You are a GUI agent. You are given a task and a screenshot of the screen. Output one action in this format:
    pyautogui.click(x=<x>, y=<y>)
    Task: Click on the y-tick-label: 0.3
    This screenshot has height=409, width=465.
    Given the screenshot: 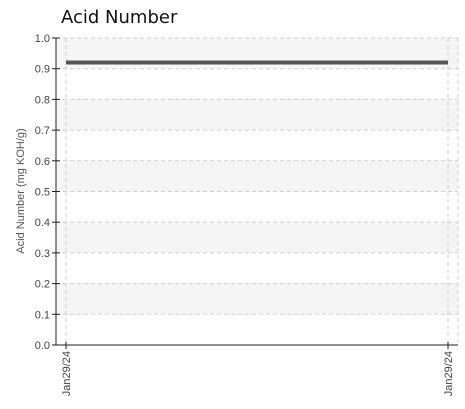 What is the action you would take?
    pyautogui.click(x=42, y=254)
    